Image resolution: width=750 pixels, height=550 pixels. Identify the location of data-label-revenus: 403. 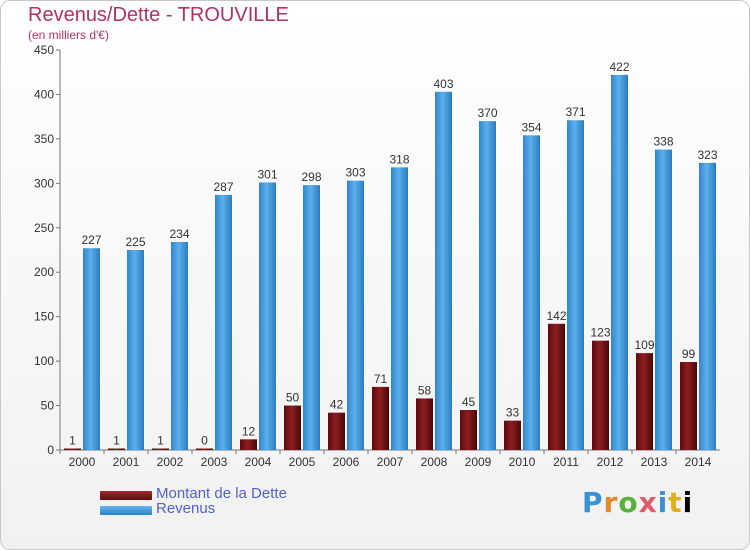
(443, 84).